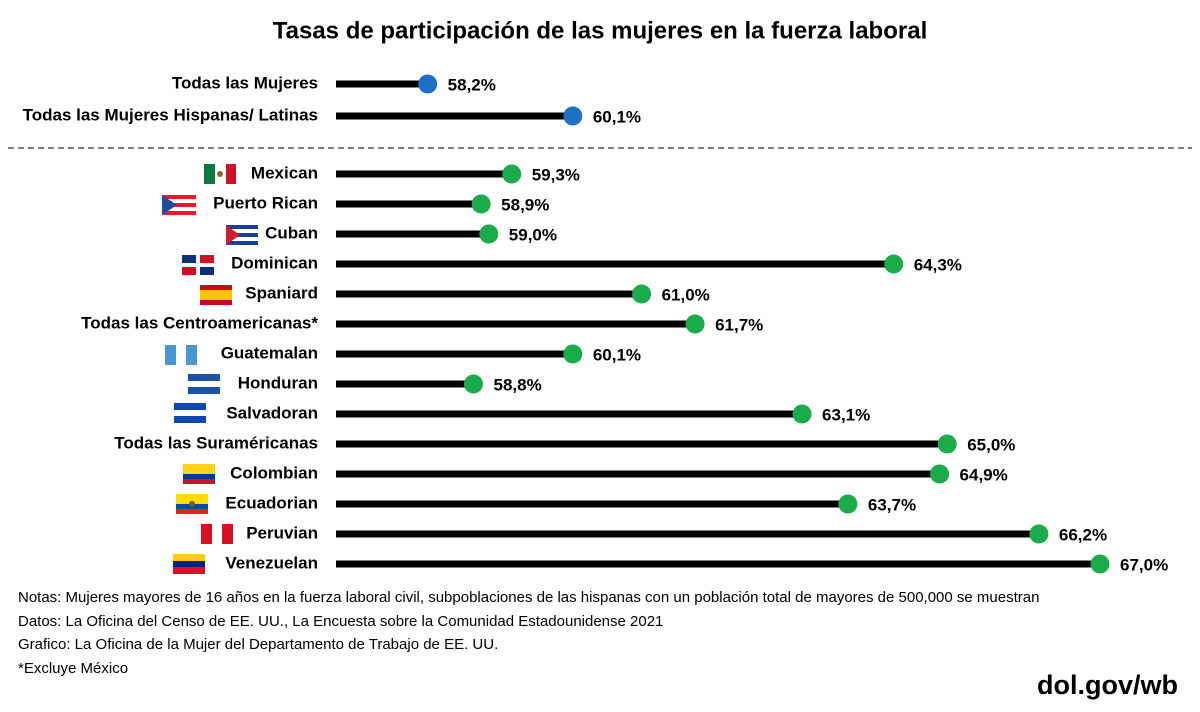 The width and height of the screenshot is (1200, 712). What do you see at coordinates (938, 264) in the screenshot?
I see `value-label: 64,3%` at bounding box center [938, 264].